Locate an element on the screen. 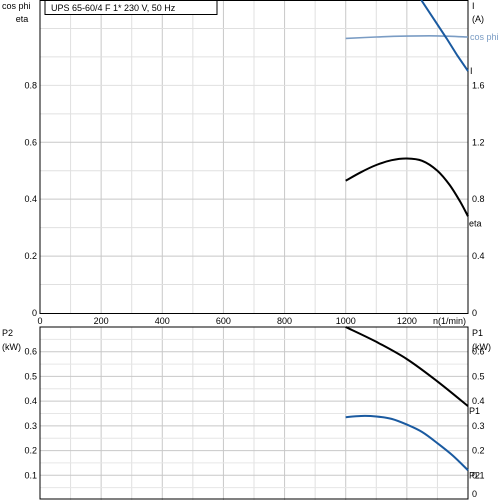 This screenshot has height=500, width=500. series-line-p2 is located at coordinates (407, 443).